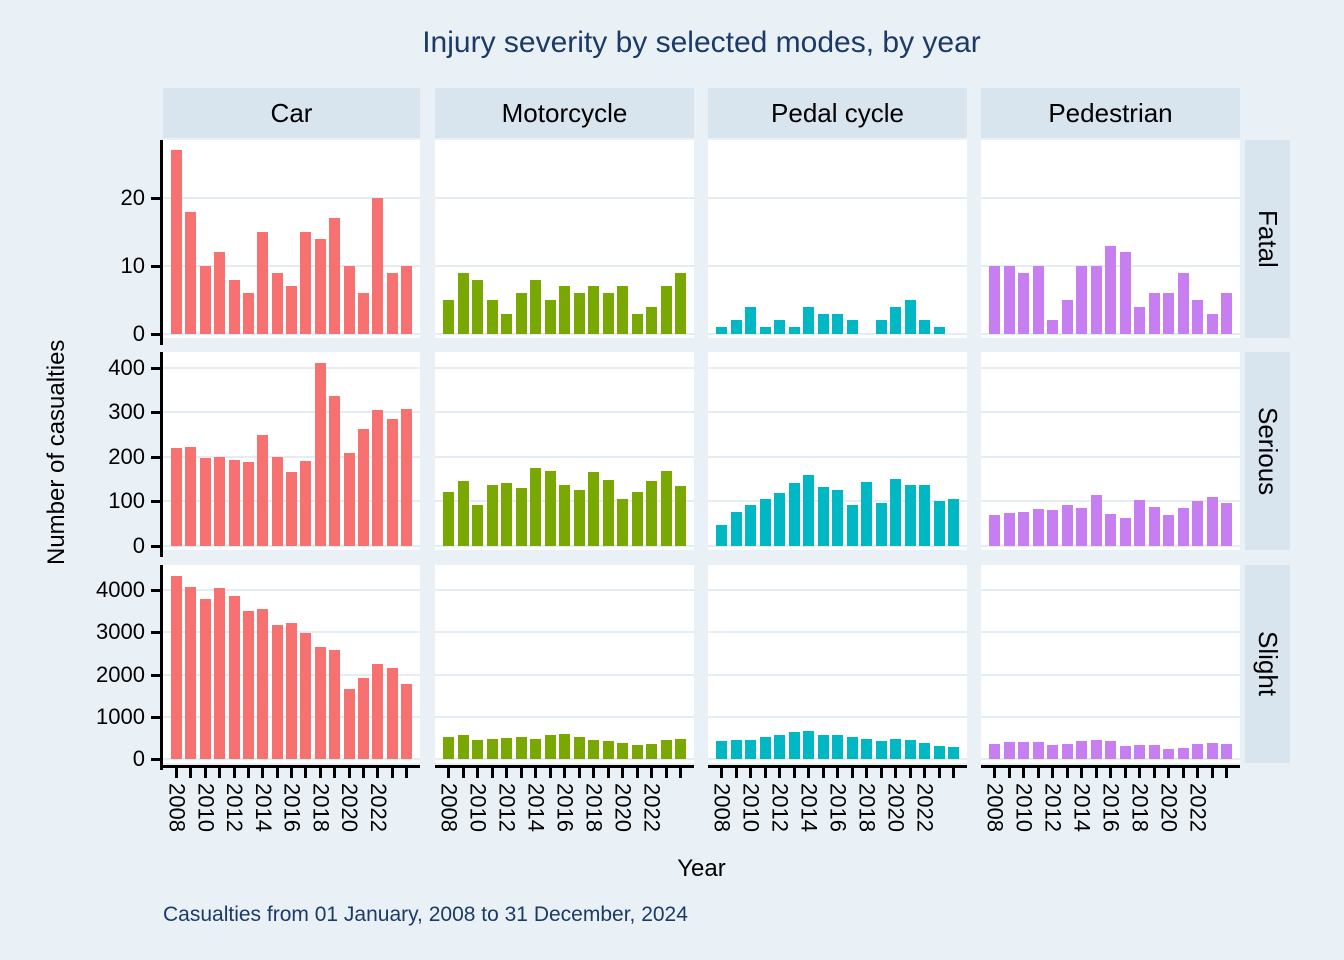  Describe the element at coordinates (750, 525) in the screenshot. I see `bar-pedal-cycle-serious-2010` at that location.